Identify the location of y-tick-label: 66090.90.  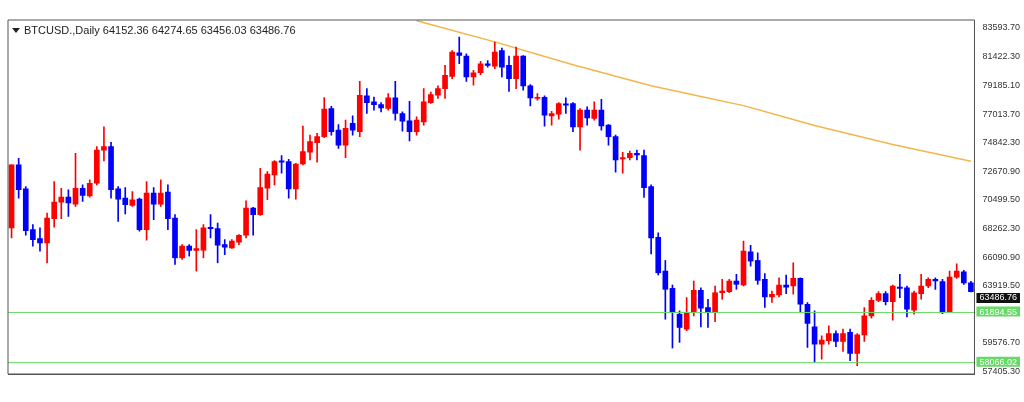
(1001, 256).